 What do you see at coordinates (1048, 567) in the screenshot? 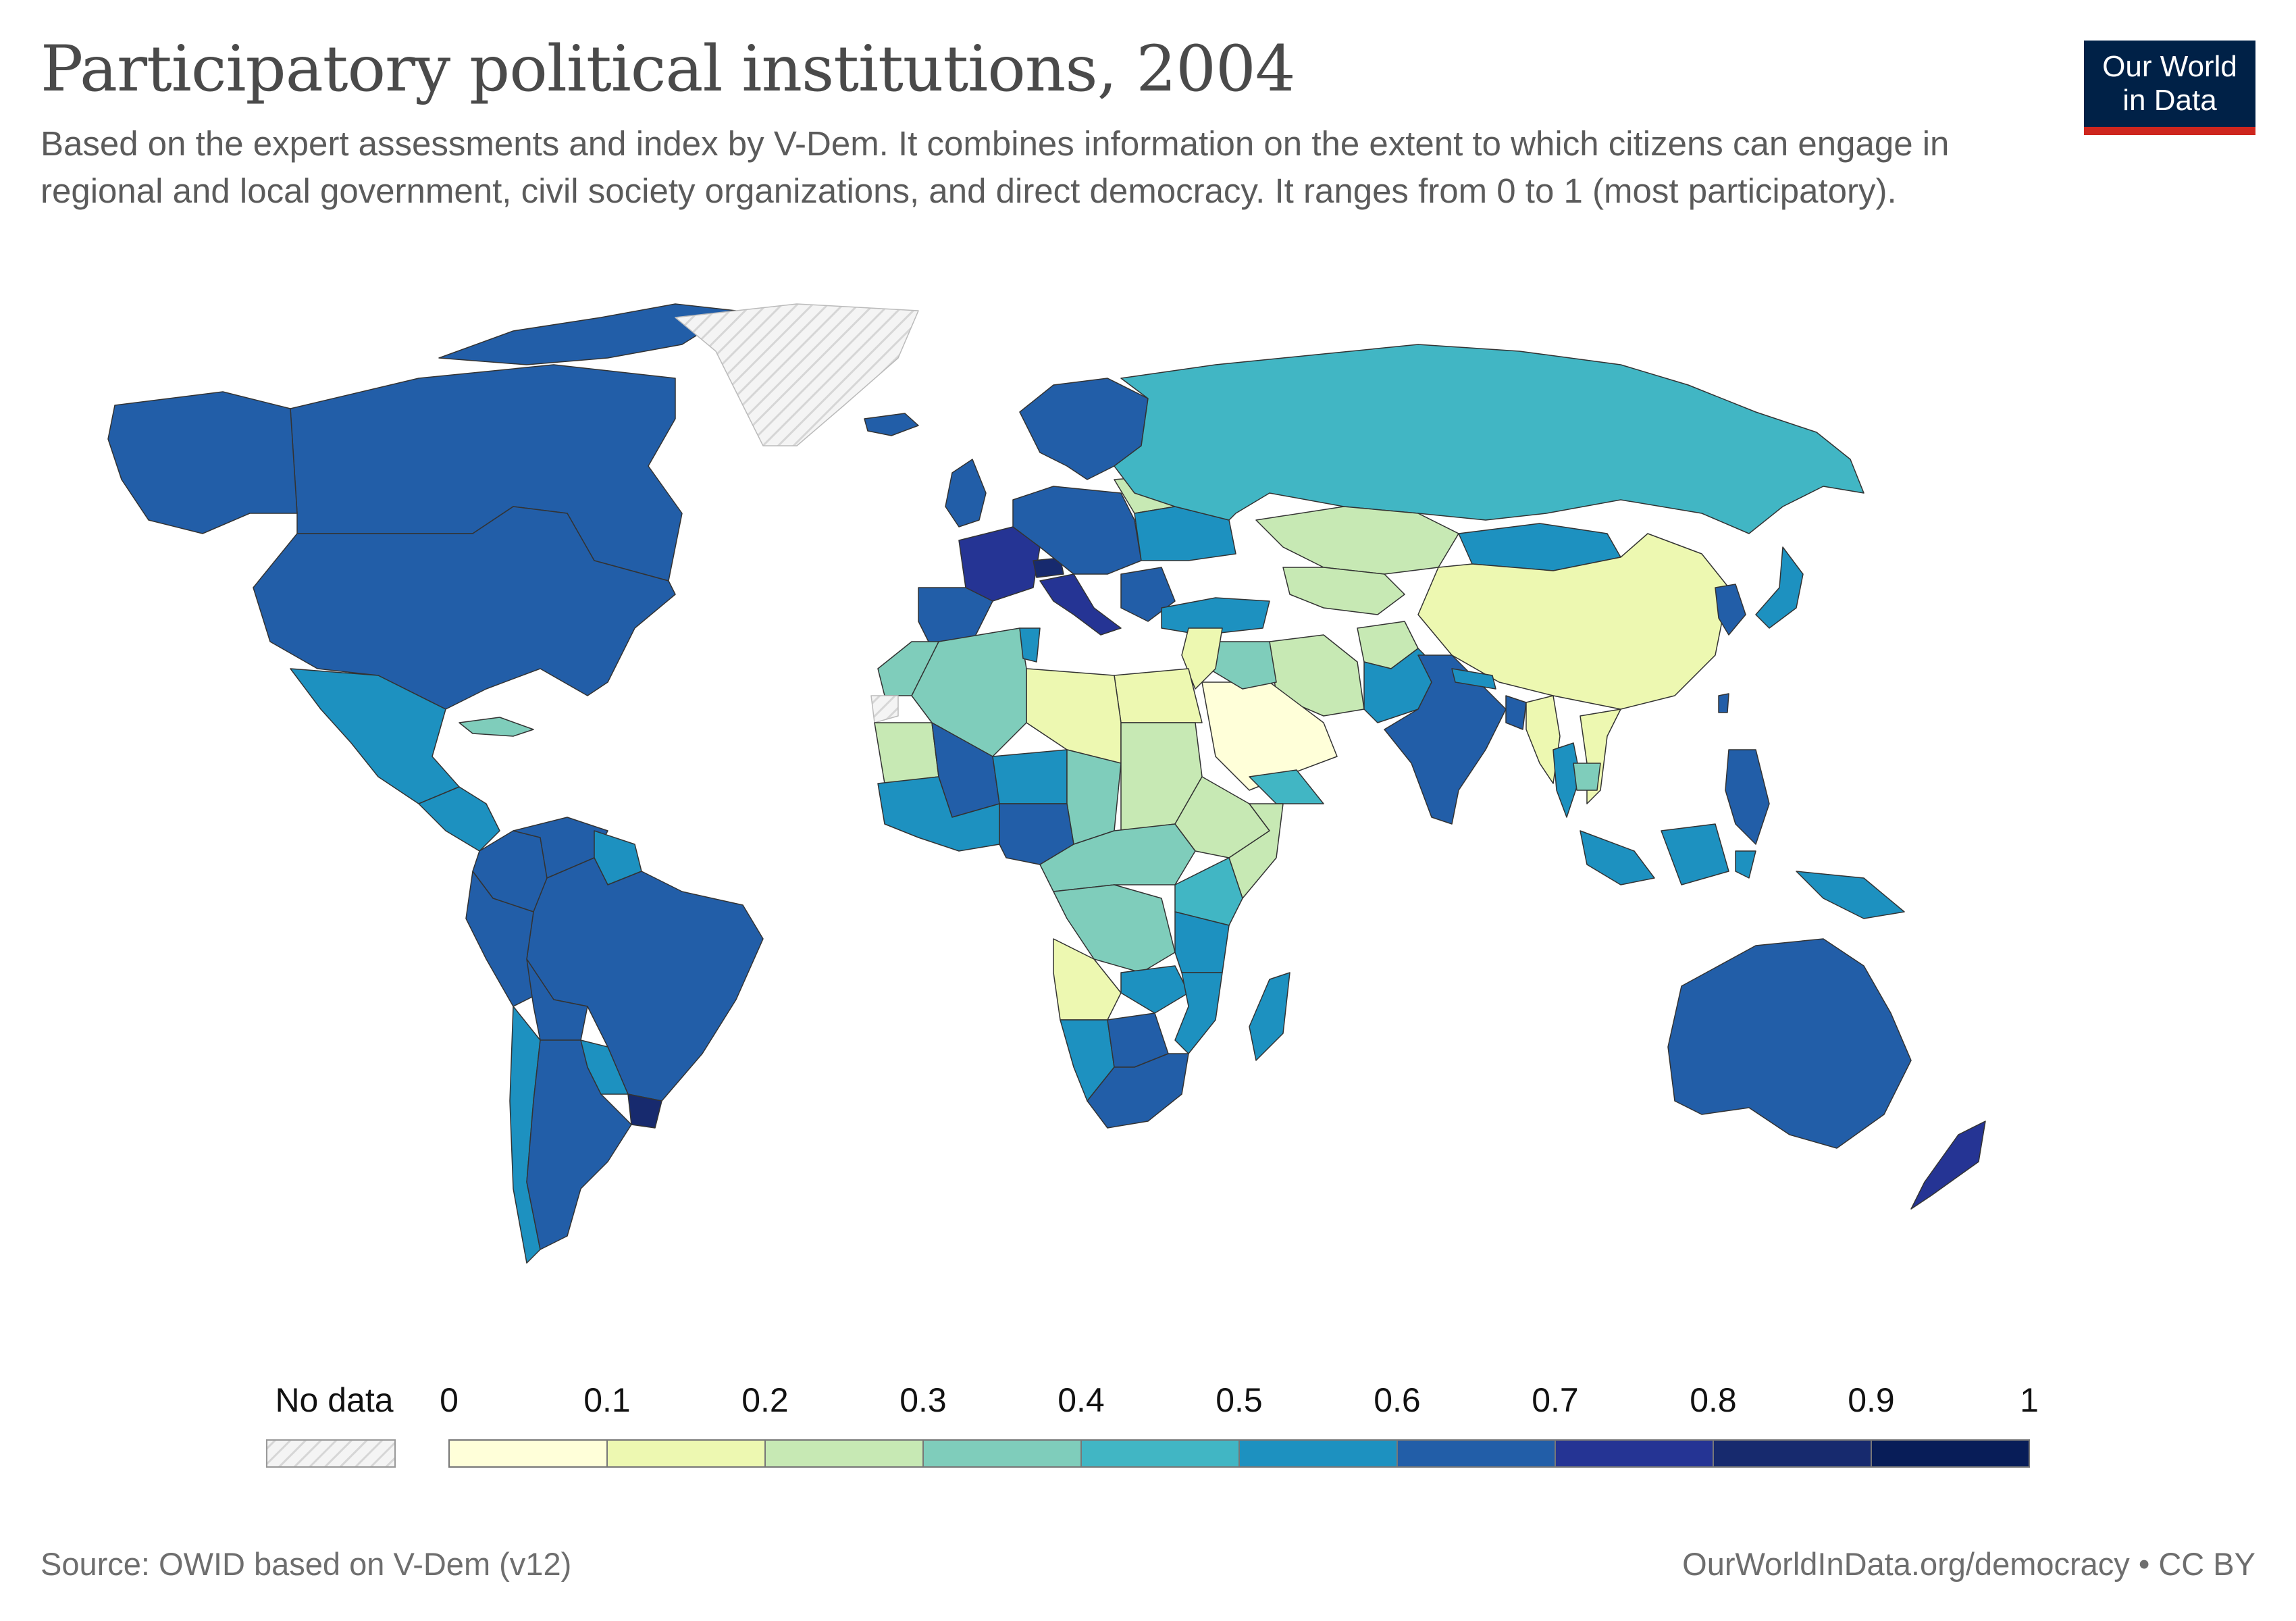
I see `region-switzerland` at bounding box center [1048, 567].